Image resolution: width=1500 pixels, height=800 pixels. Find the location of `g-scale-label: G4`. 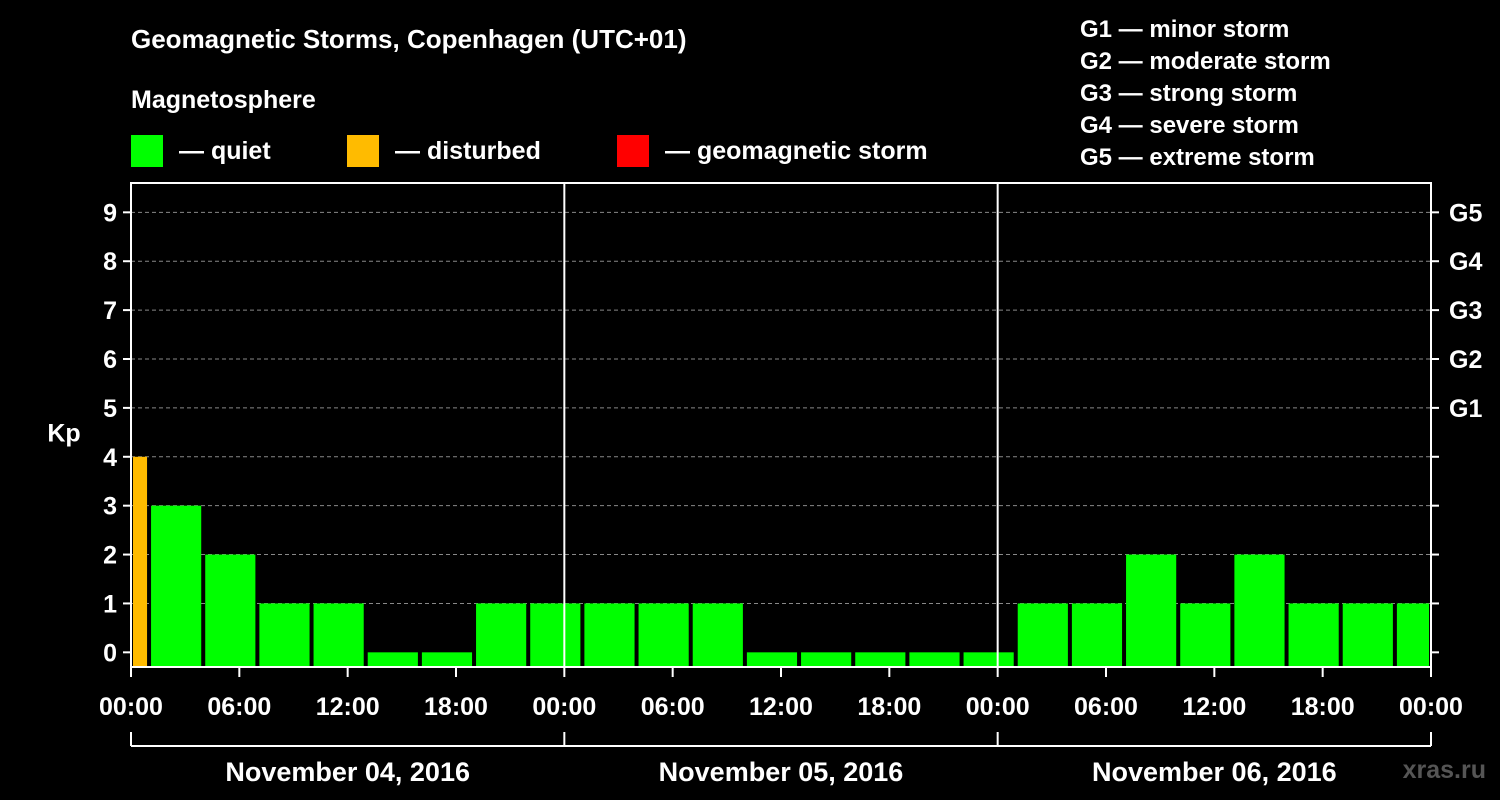

g-scale-label: G4 is located at coordinates (1465, 262).